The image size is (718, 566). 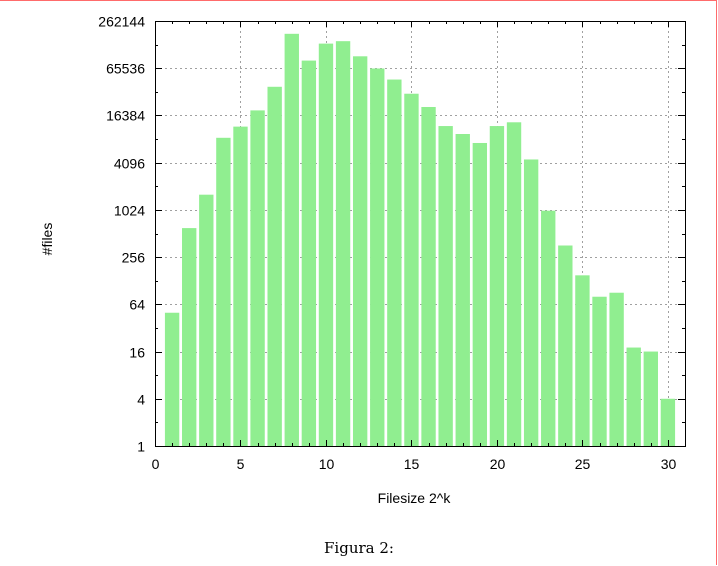 I want to click on y-tick-label: 16384, so click(x=125, y=116).